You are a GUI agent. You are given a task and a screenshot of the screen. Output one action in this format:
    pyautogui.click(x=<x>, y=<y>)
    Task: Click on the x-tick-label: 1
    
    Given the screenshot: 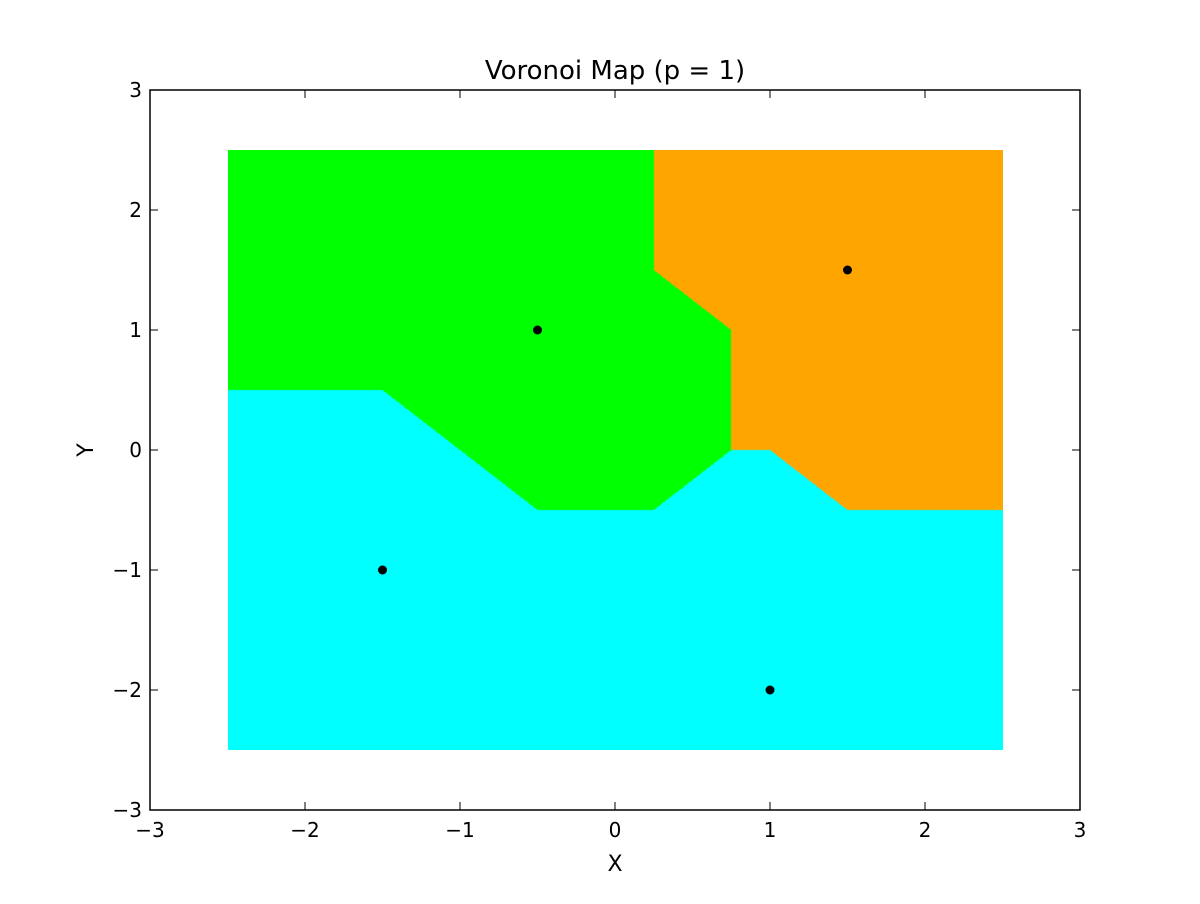 What is the action you would take?
    pyautogui.click(x=770, y=830)
    